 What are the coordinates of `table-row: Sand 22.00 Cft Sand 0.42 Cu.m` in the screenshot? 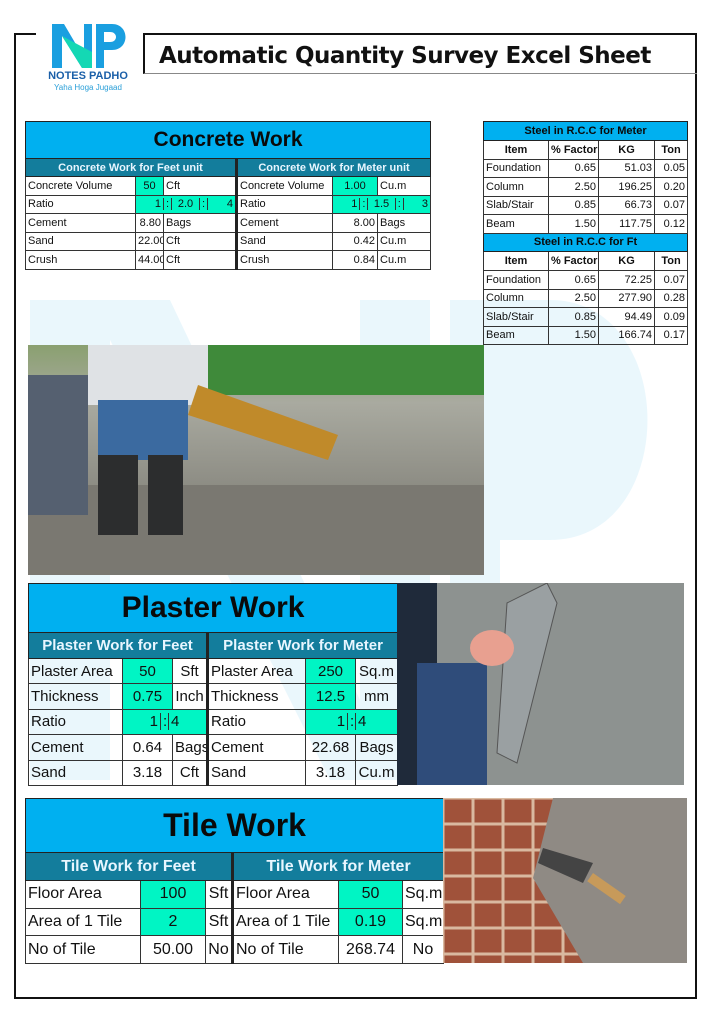 It's located at (228, 241).